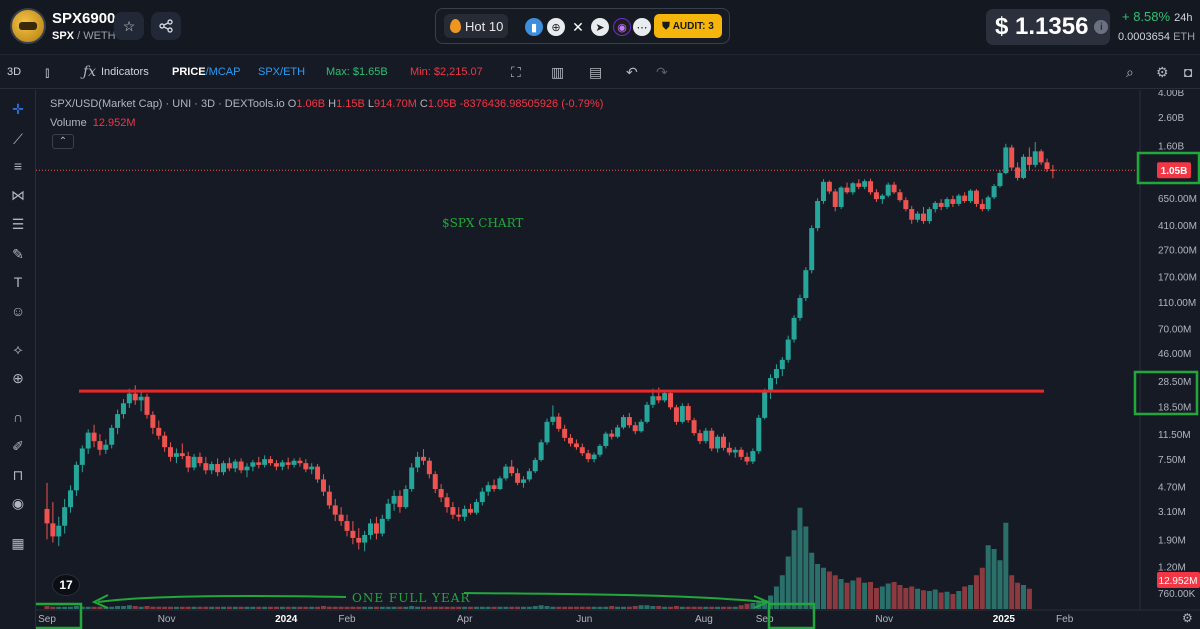  Describe the element at coordinates (1177, 594) in the screenshot. I see `y-tick-label: 760.00K` at that location.